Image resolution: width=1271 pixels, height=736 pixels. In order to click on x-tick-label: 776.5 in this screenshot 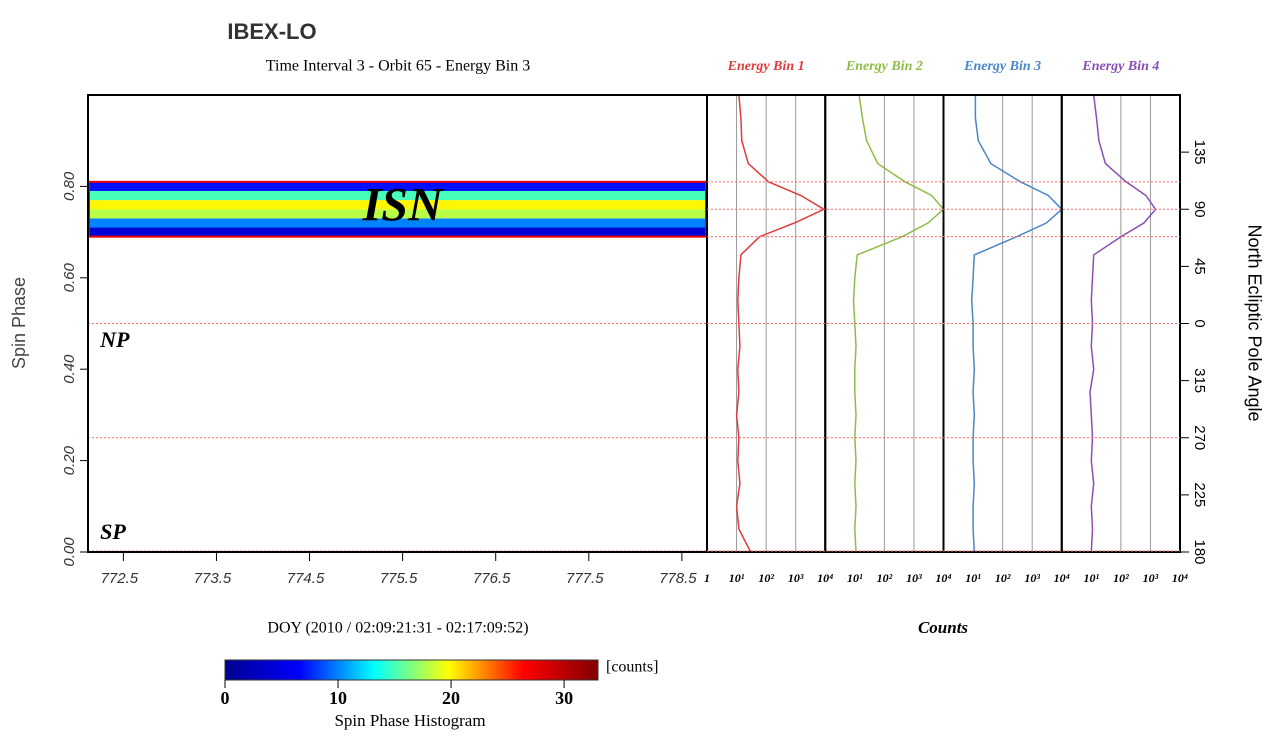, I will do `click(492, 578)`.